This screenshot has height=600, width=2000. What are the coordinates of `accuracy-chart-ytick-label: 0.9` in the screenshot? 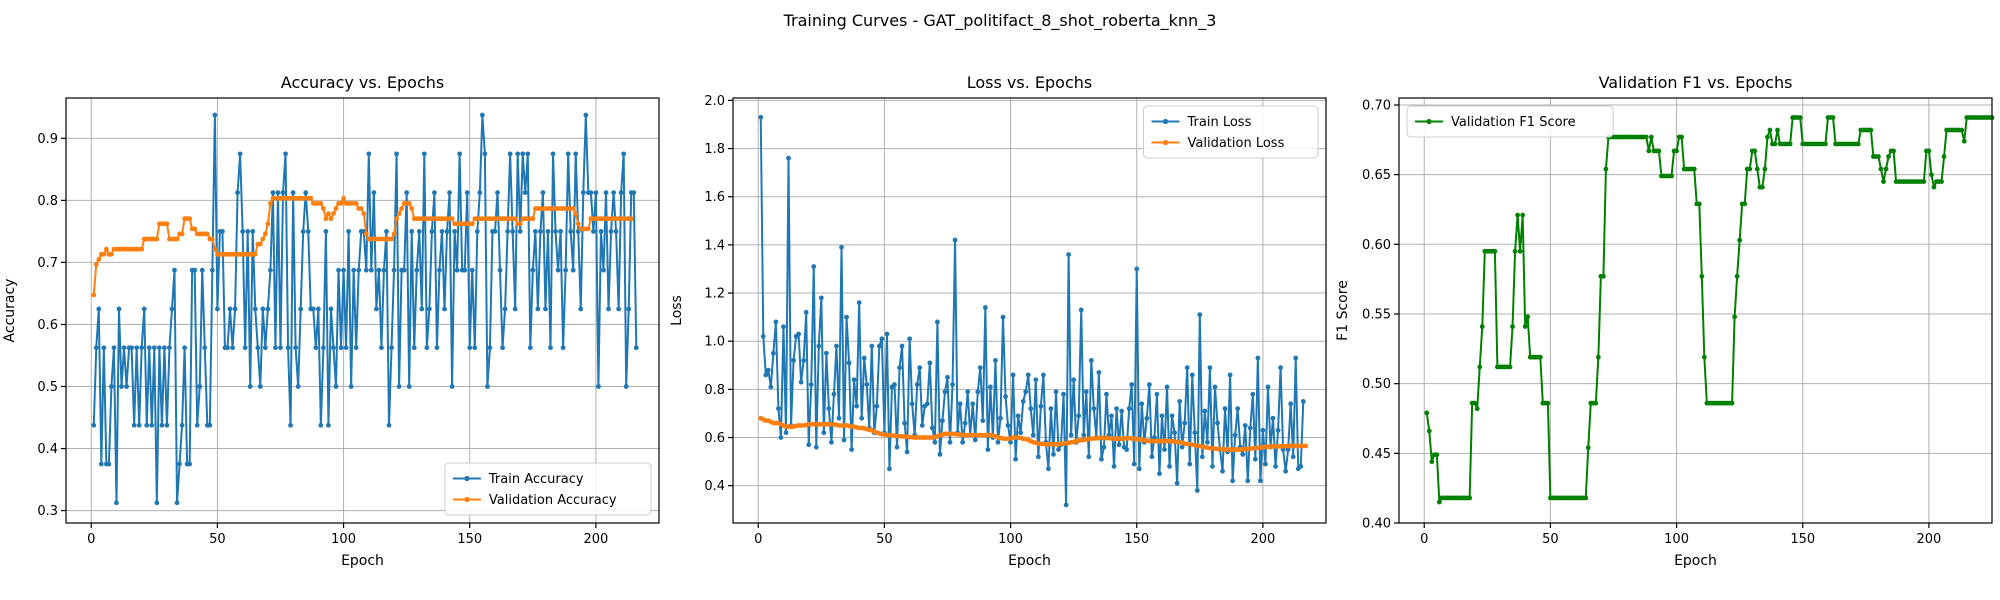 It's located at (47, 139).